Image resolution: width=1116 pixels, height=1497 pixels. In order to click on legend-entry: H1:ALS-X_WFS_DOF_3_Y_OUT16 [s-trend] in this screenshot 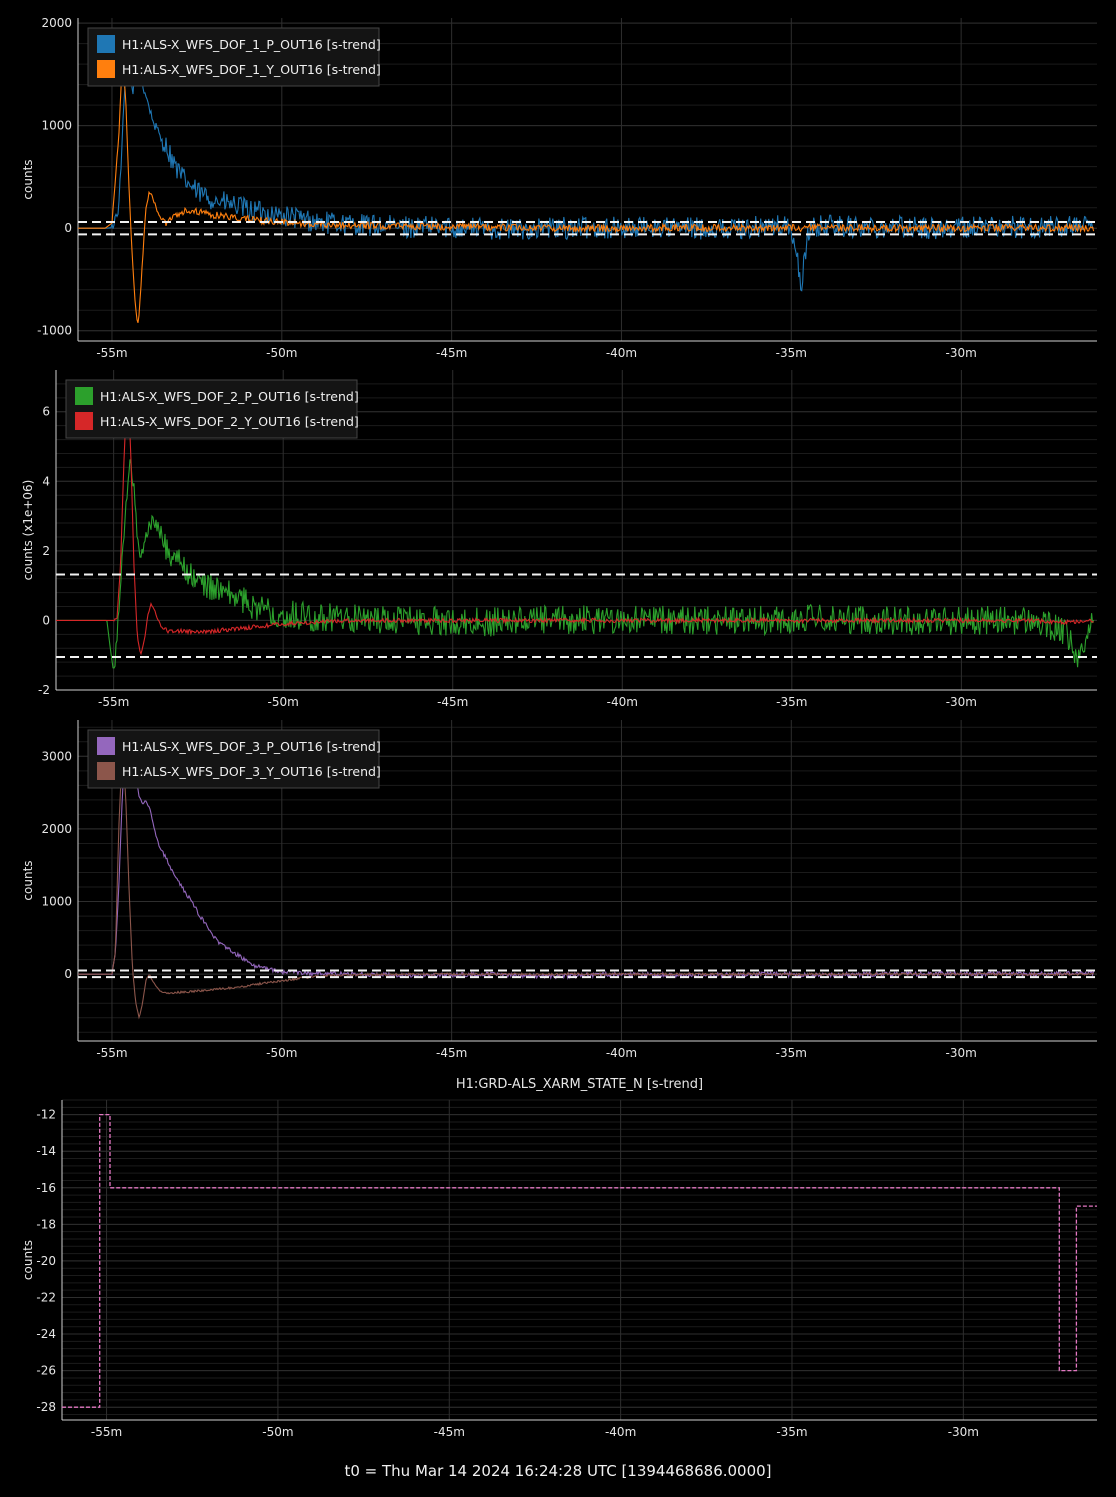, I will do `click(251, 771)`.